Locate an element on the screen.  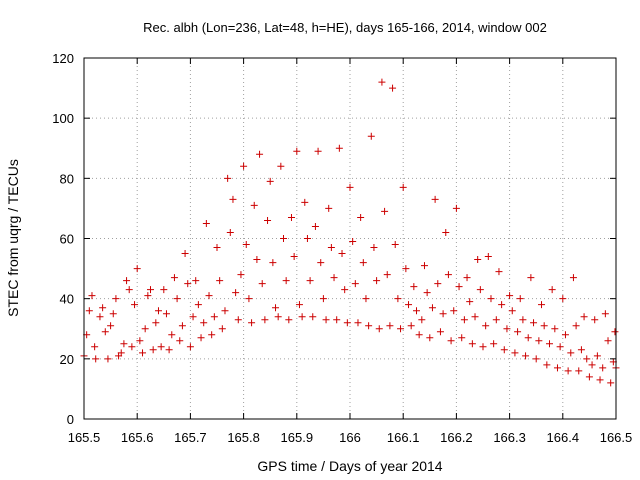
x-tick-label: 165.8 is located at coordinates (243, 437).